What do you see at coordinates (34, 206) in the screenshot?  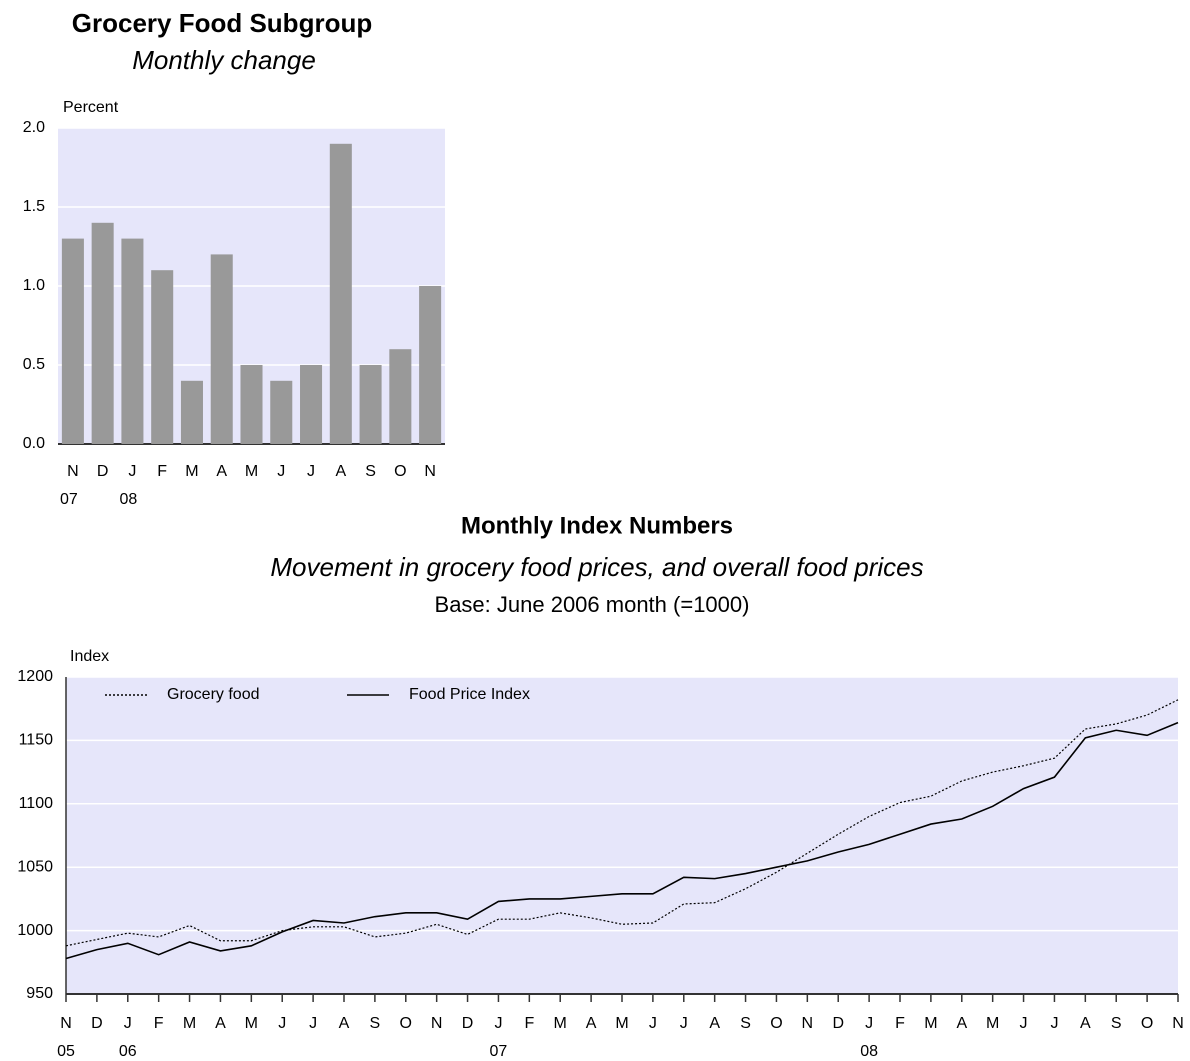 I see `y-tick-label: 1.5` at bounding box center [34, 206].